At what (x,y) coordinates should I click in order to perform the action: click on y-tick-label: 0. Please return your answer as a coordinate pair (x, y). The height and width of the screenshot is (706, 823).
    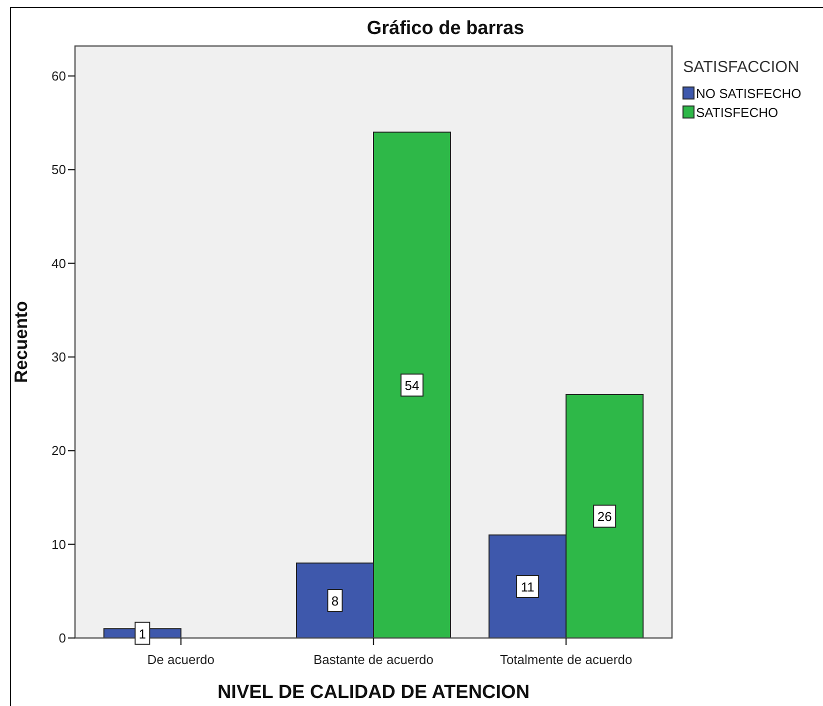
    Looking at the image, I should click on (62, 638).